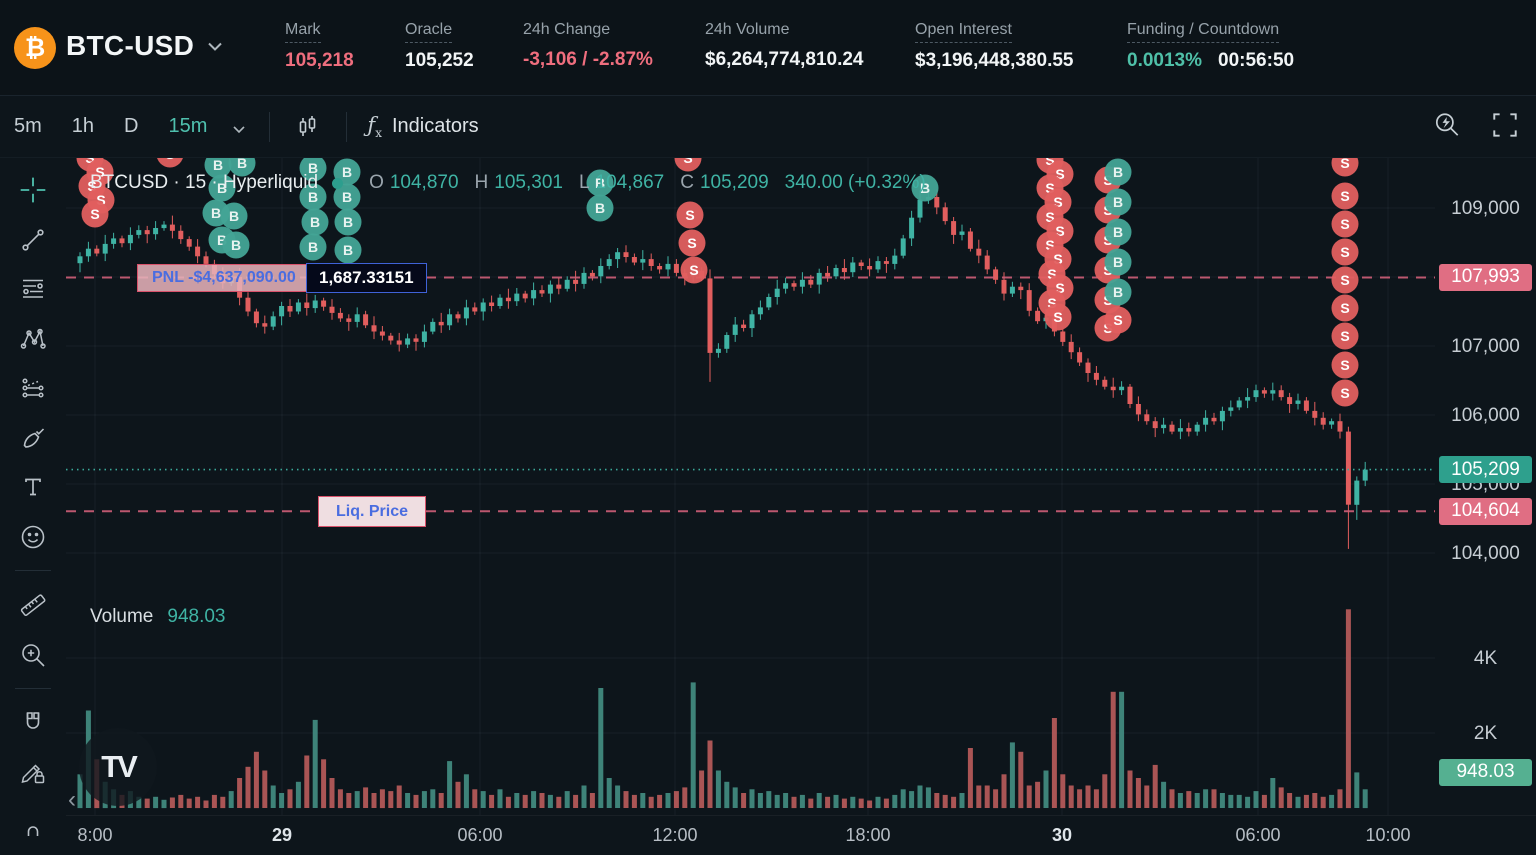  What do you see at coordinates (376, 182) in the screenshot?
I see `legend-open-key: O` at bounding box center [376, 182].